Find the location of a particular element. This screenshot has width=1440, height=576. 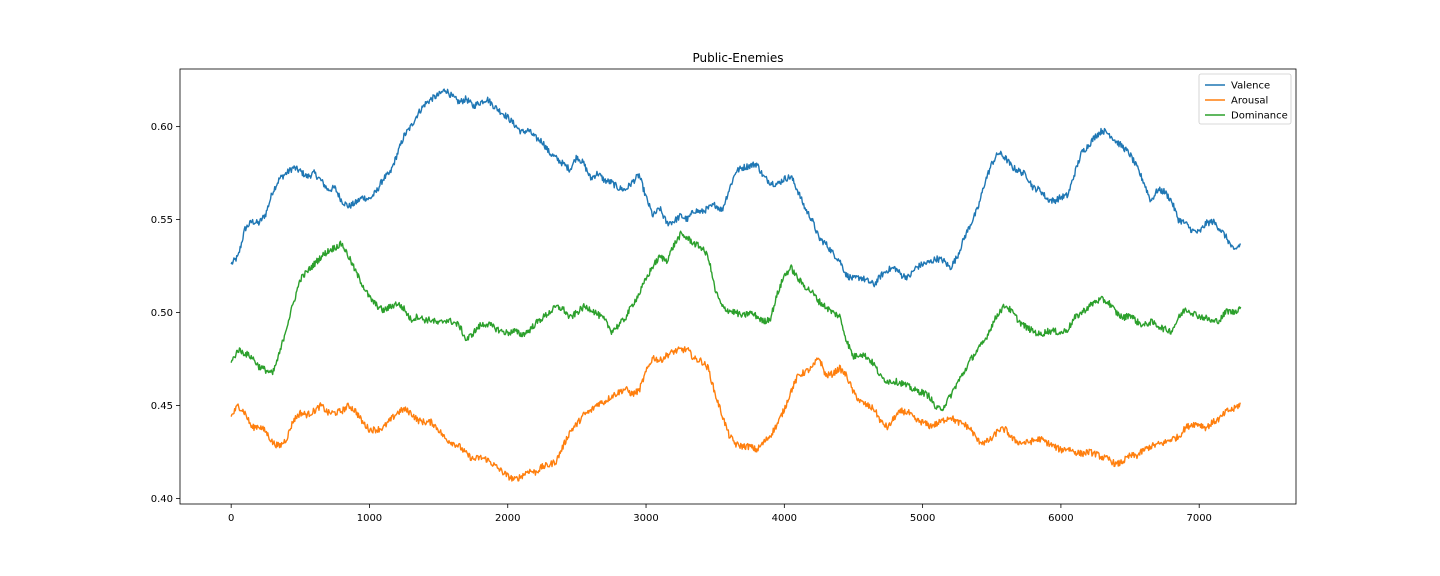

y-tick-label: 0.60 is located at coordinates (162, 127).